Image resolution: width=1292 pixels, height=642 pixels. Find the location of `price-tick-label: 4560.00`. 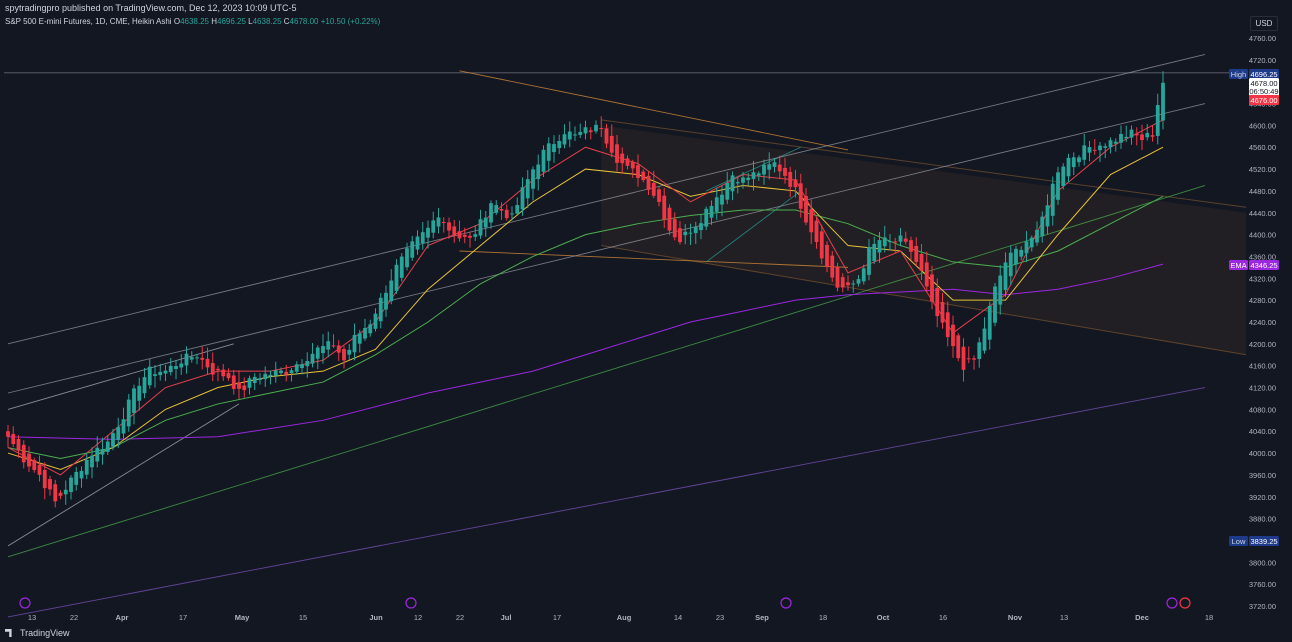

price-tick-label: 4560.00 is located at coordinates (1262, 147).